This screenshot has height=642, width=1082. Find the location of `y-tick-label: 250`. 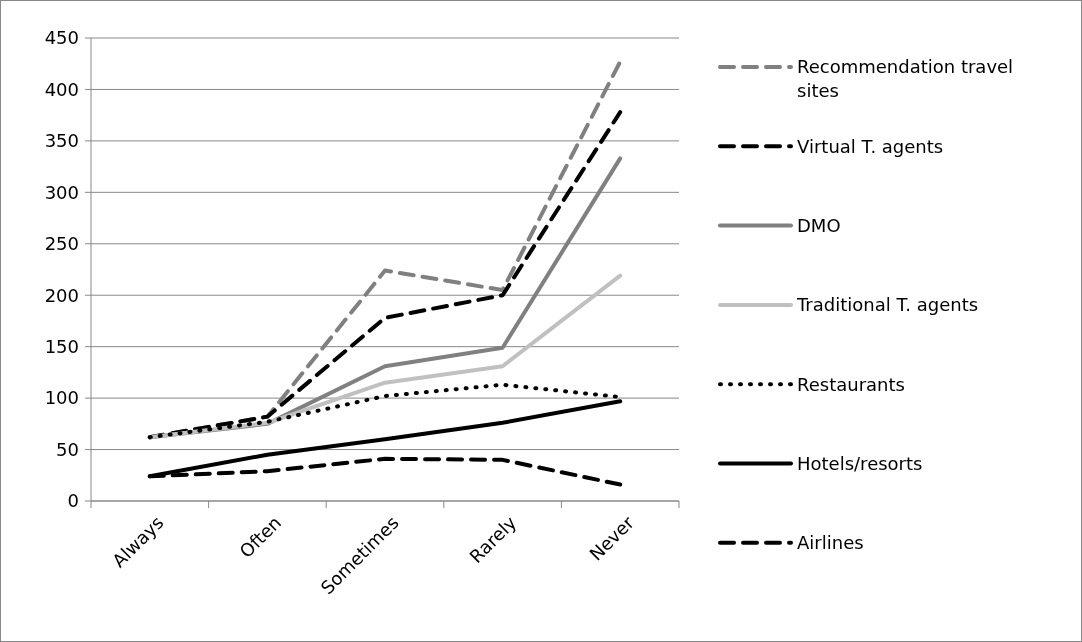

y-tick-label: 250 is located at coordinates (61, 244).